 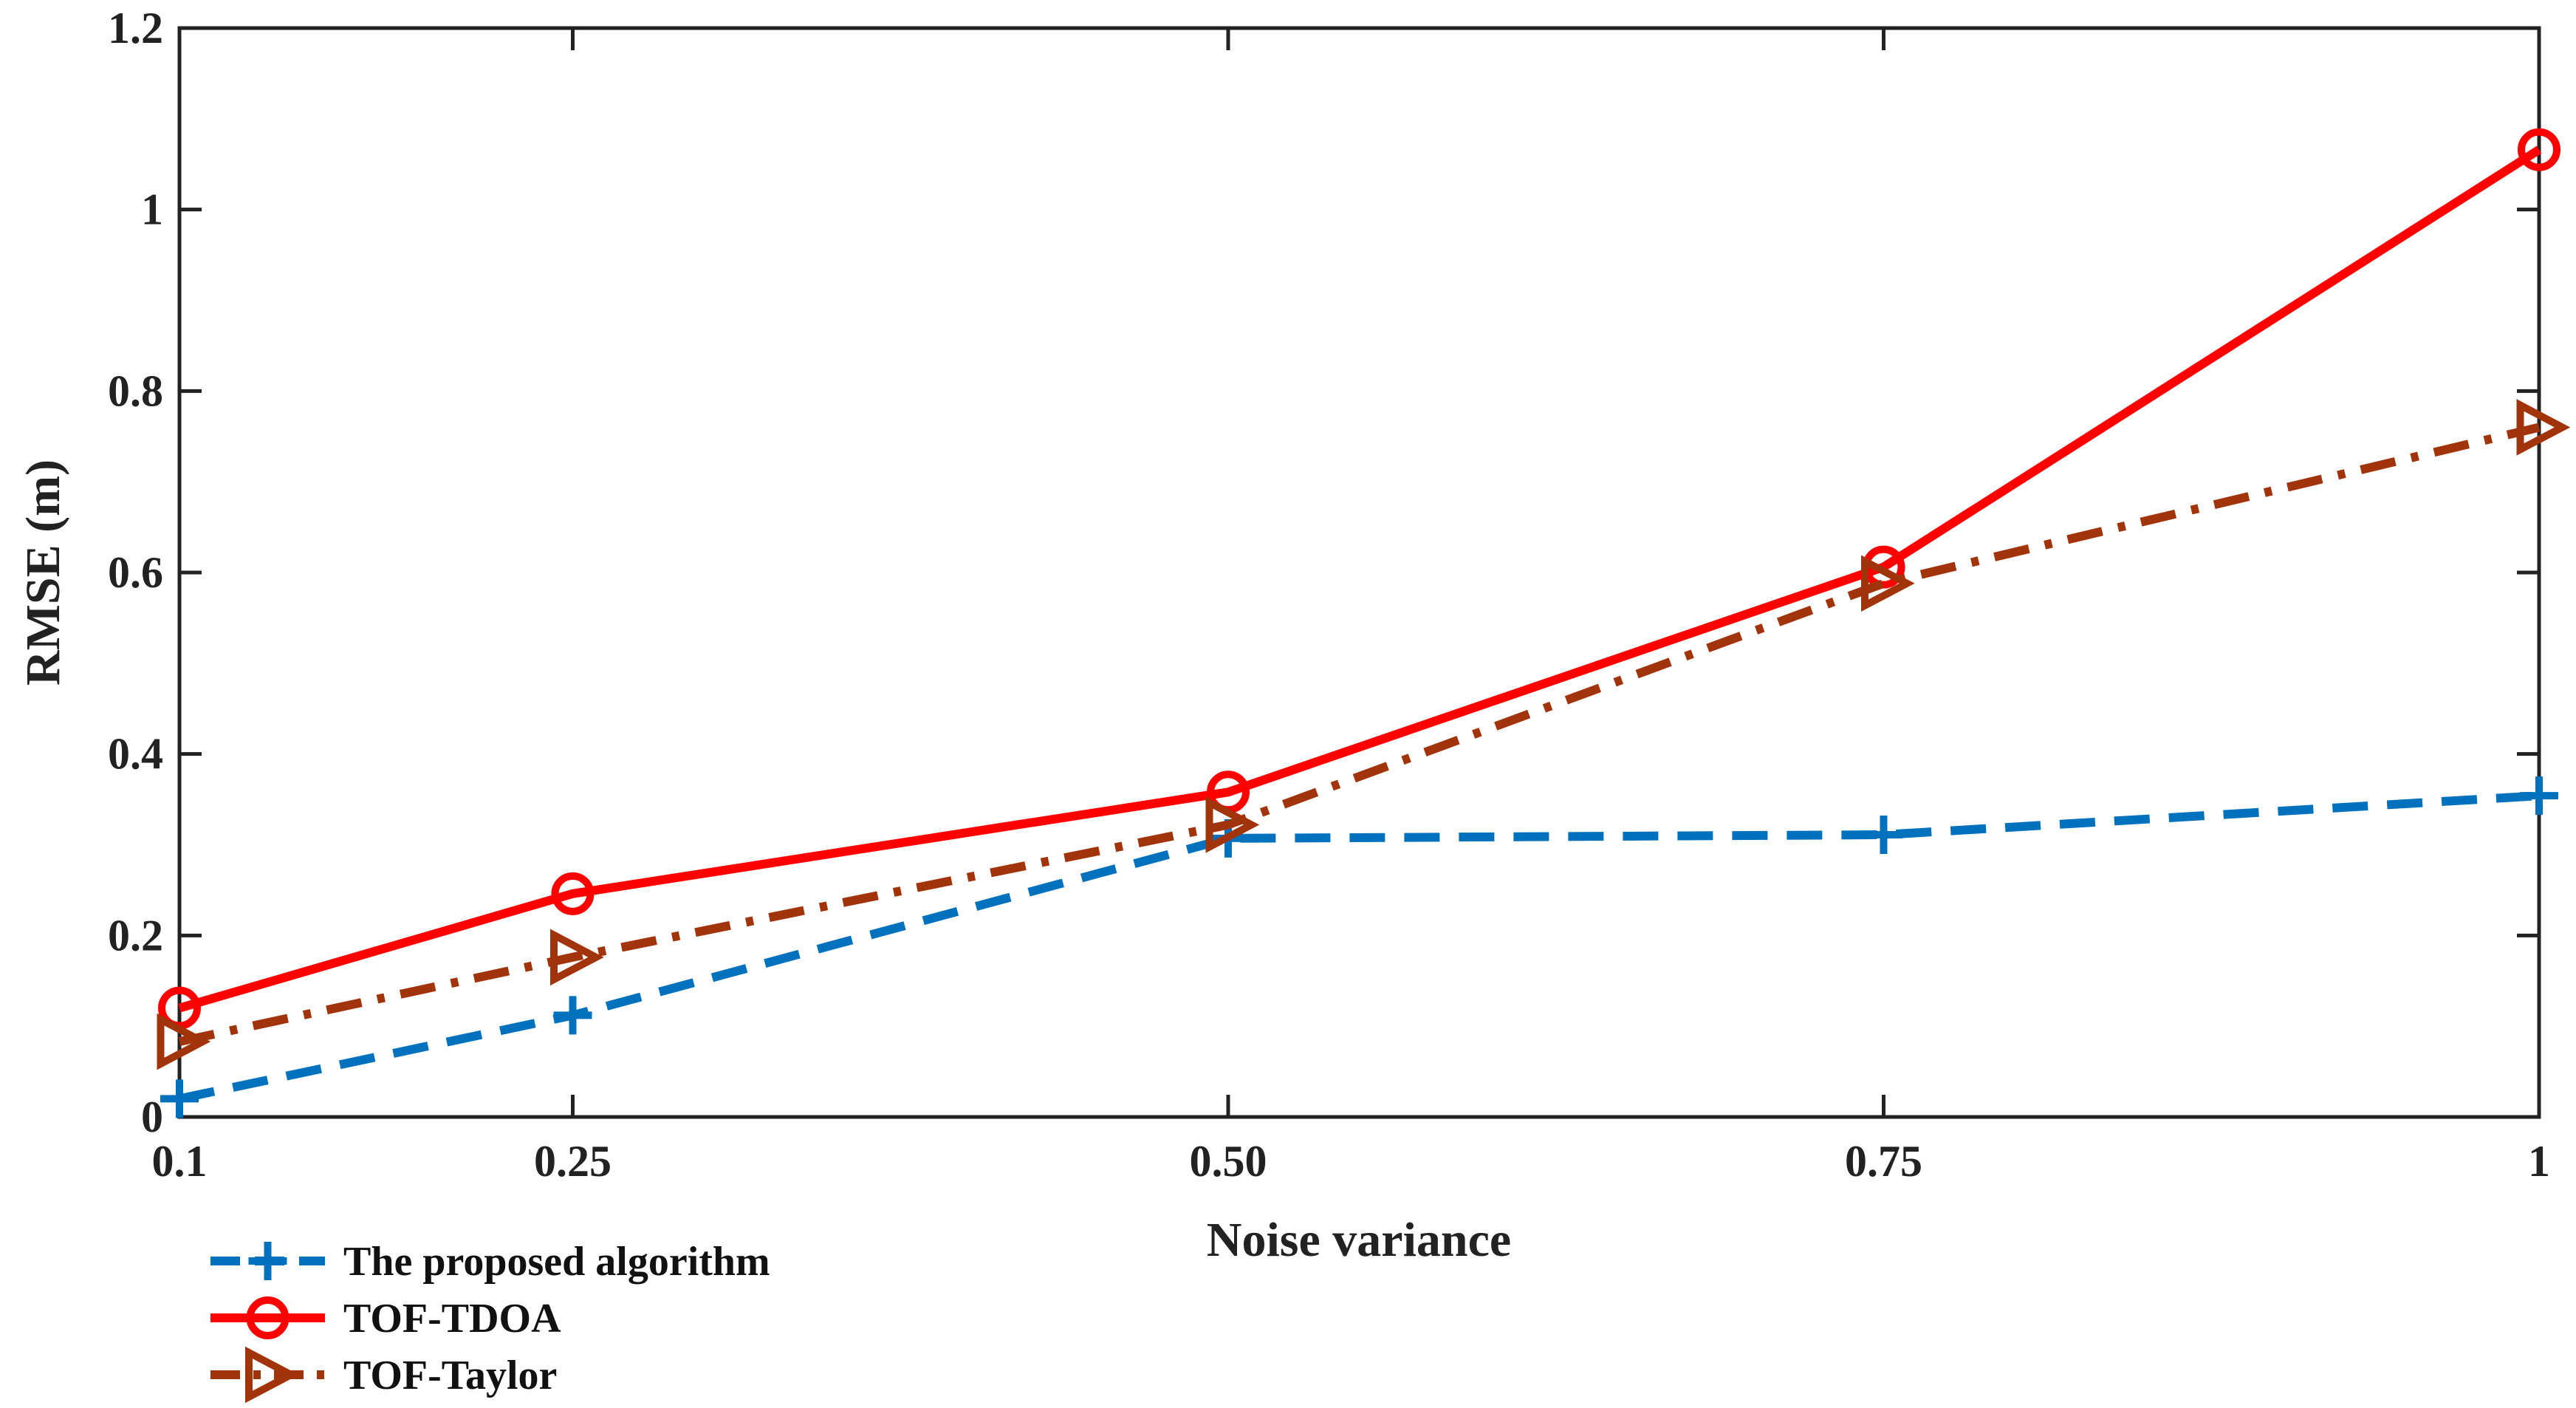 What do you see at coordinates (152, 210) in the screenshot?
I see `y-tick-label: 1` at bounding box center [152, 210].